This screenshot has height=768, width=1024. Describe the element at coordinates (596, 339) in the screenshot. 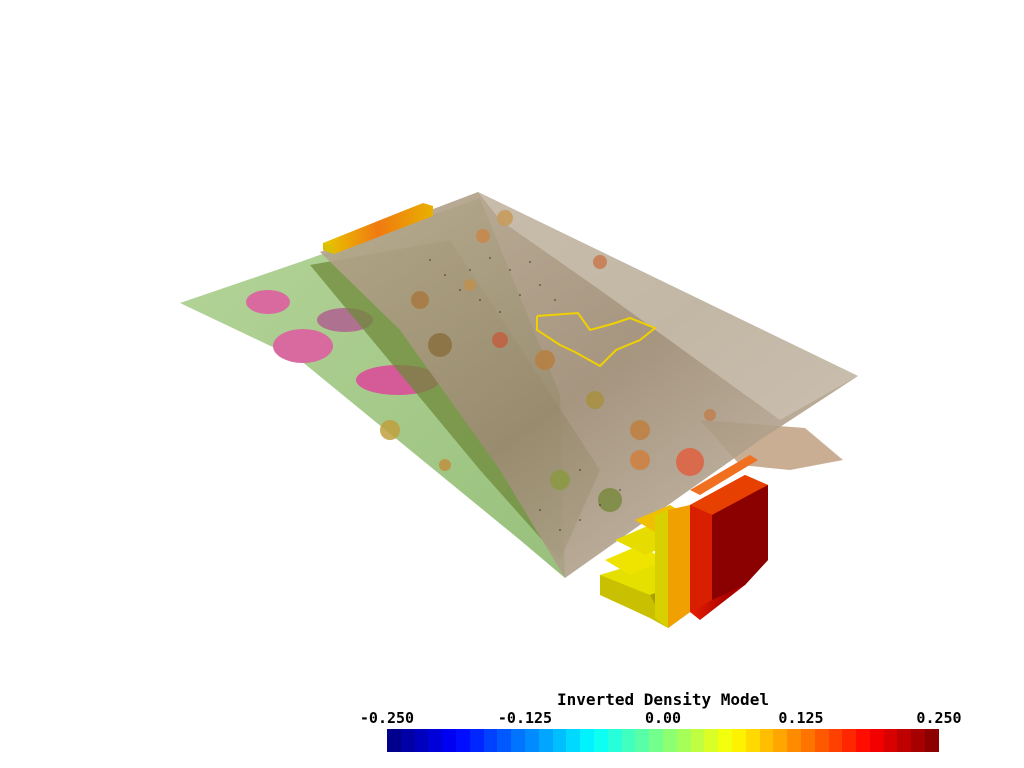

I see `survey-outline` at that location.